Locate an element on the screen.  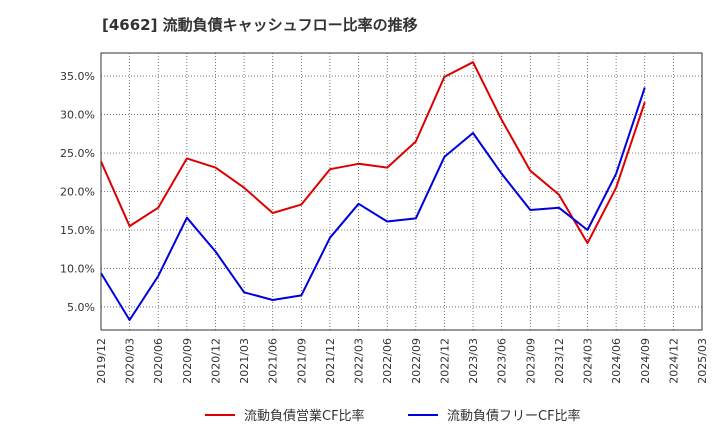
x-tick-label: 2022/09 is located at coordinates (416, 361).